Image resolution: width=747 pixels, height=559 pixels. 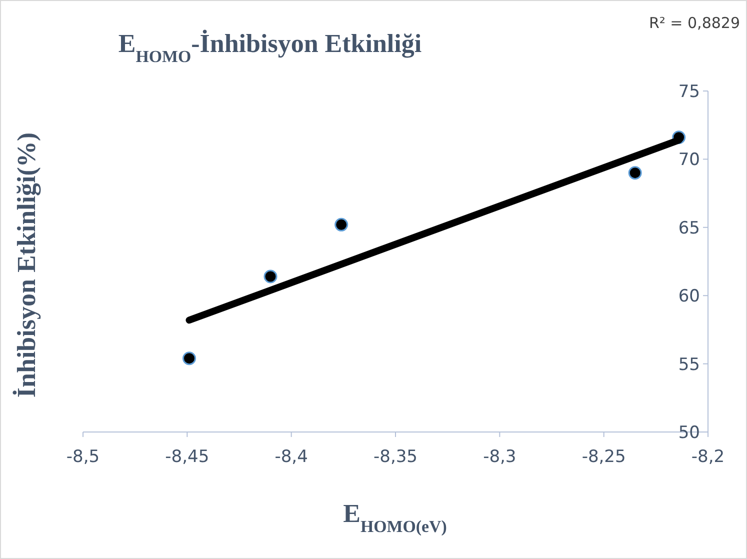 I want to click on y-tick-label: 70, so click(x=689, y=160).